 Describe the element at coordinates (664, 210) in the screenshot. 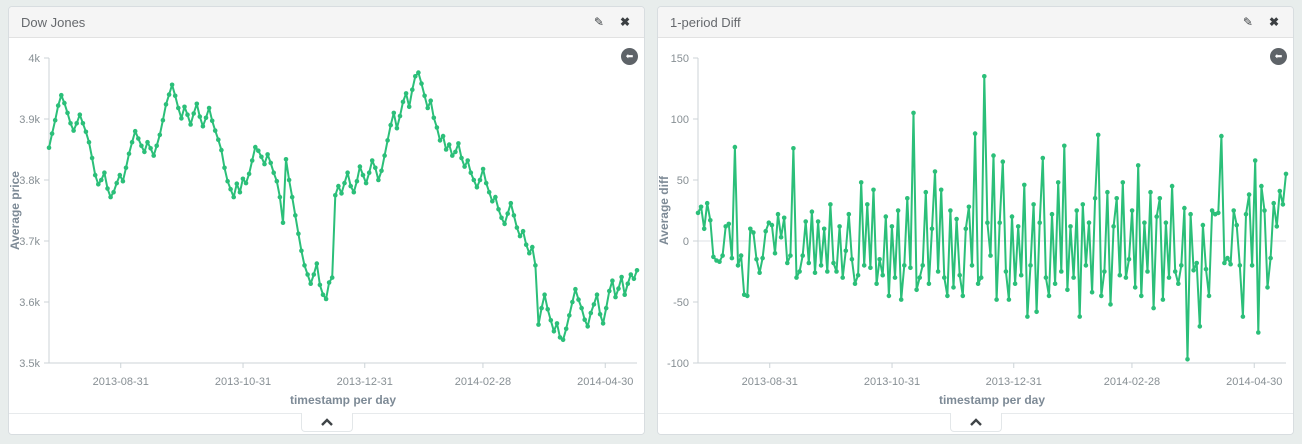

I see `y-axis-label: Average diff` at that location.